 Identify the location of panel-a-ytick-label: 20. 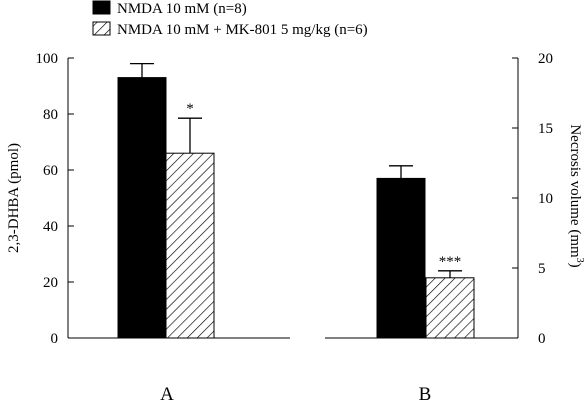
(50, 283).